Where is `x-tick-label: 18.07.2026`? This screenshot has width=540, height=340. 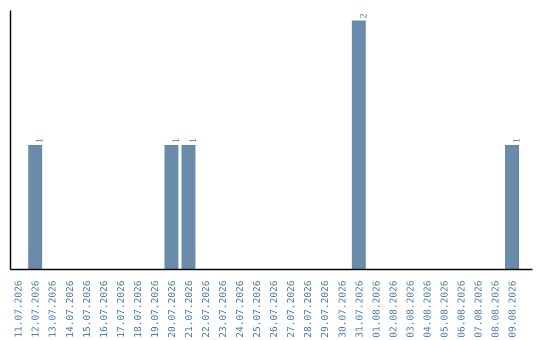 x-tick-label: 18.07.2026 is located at coordinates (138, 309).